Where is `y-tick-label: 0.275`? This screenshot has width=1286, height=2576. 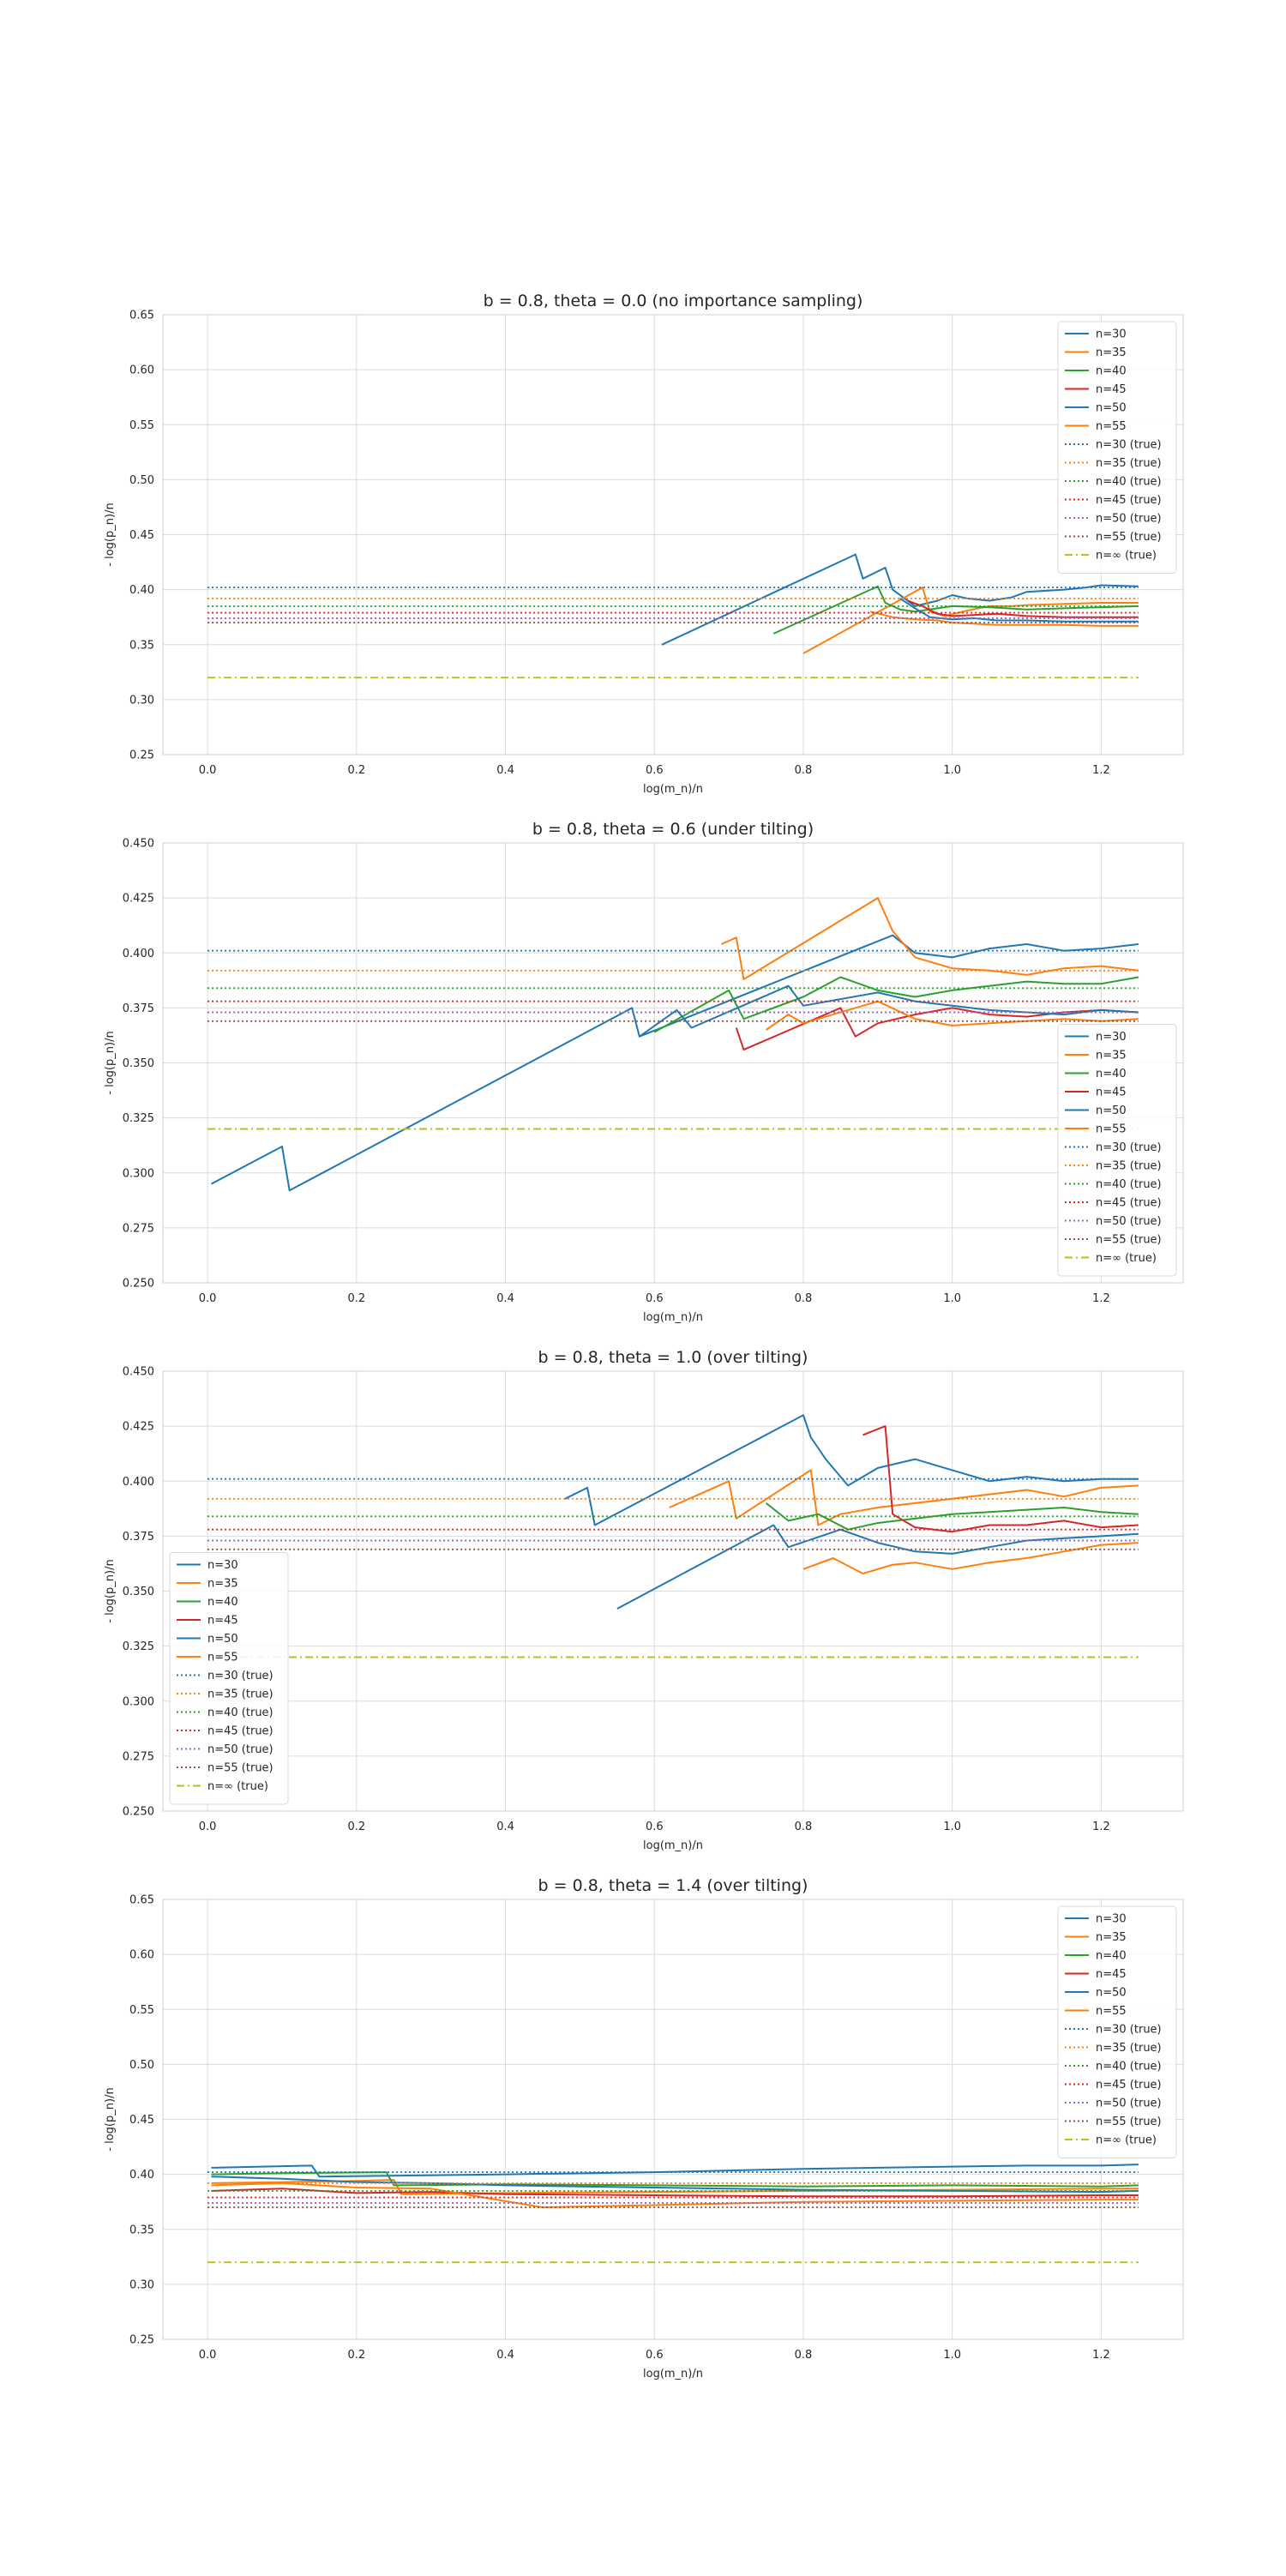 y-tick-label: 0.275 is located at coordinates (138, 1228).